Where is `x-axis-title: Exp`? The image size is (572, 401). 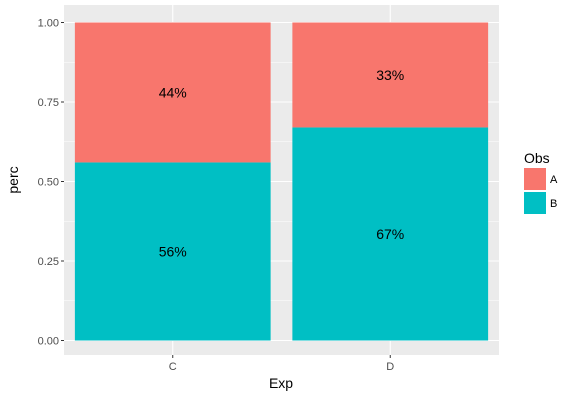
x-axis-title: Exp is located at coordinates (281, 383).